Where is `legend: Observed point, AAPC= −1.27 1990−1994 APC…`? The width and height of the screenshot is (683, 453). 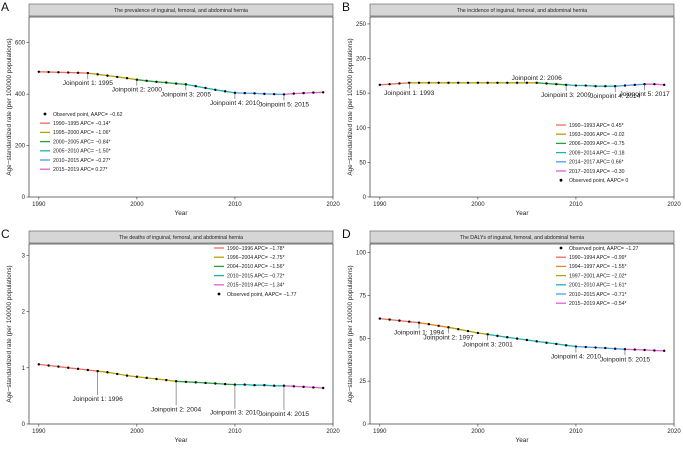
legend: Observed point, AAPC= −1.27 1990−1994 APC… is located at coordinates (597, 276).